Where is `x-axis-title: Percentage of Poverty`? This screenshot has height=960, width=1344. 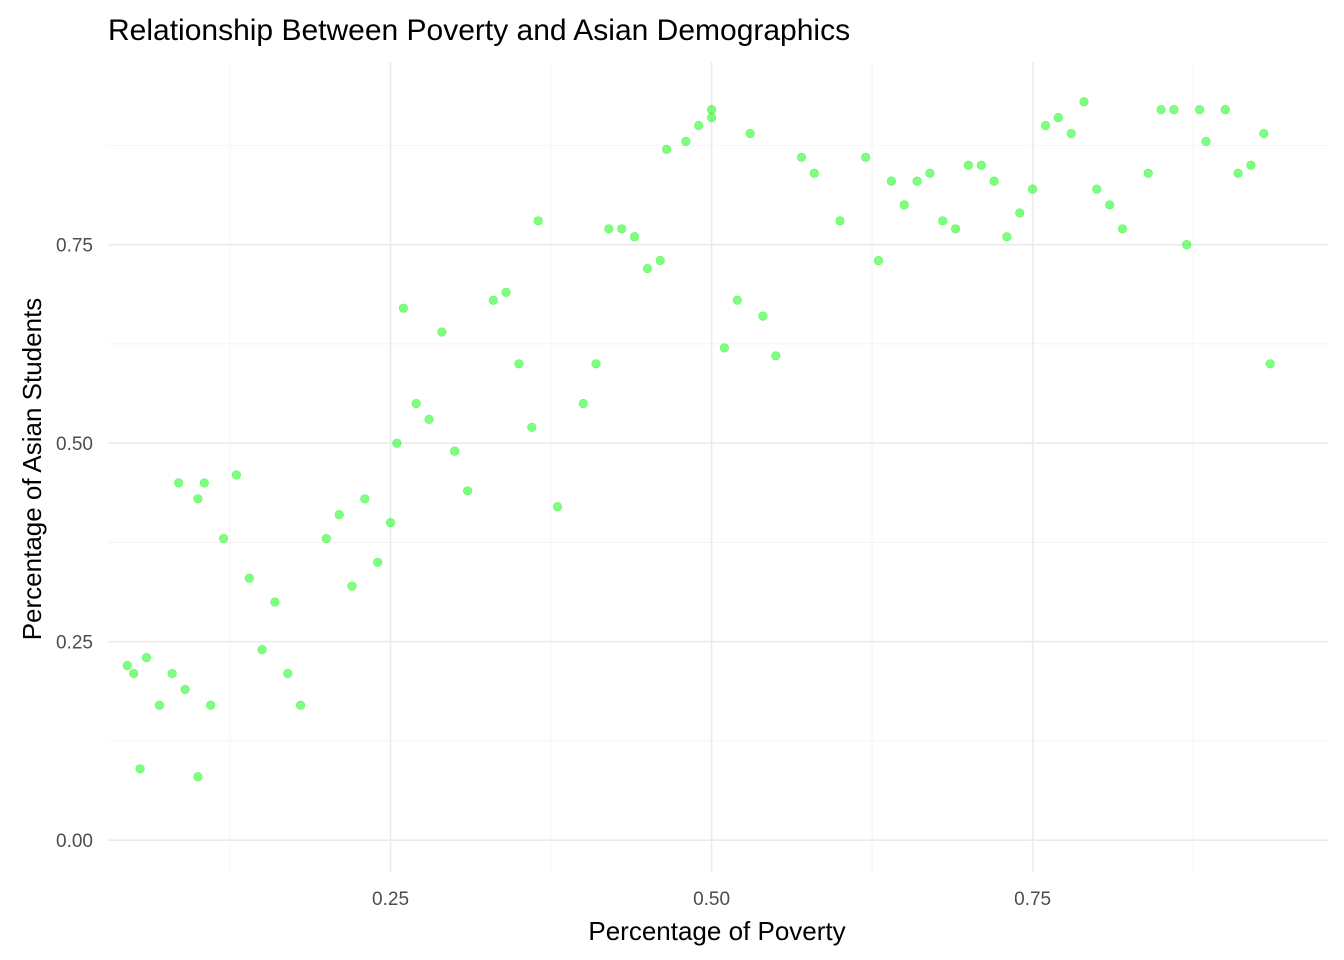 x-axis-title: Percentage of Poverty is located at coordinates (716, 931).